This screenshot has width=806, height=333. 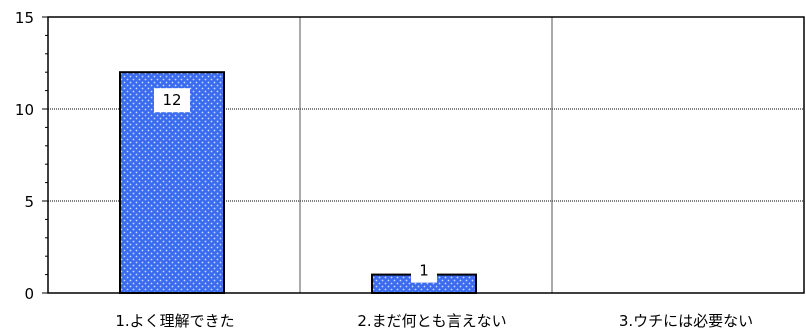 I want to click on data-label-1: 12, so click(x=171, y=100).